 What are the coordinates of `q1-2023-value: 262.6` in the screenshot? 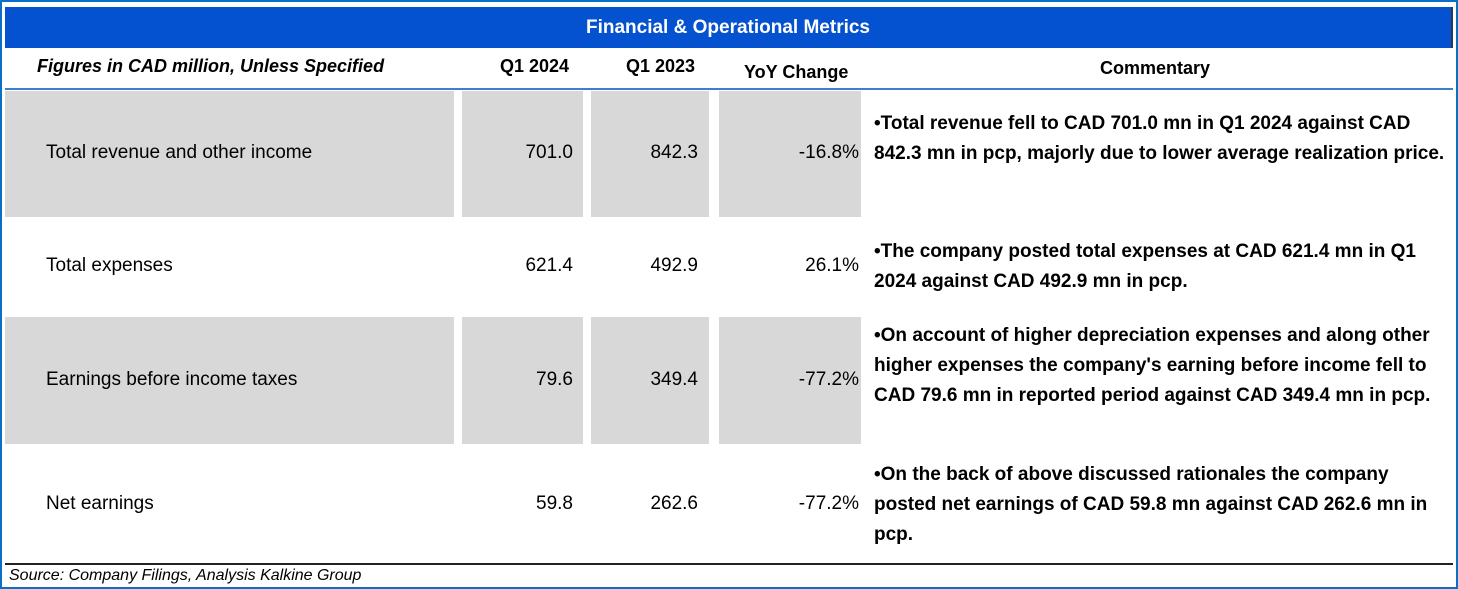 It's located at (674, 503).